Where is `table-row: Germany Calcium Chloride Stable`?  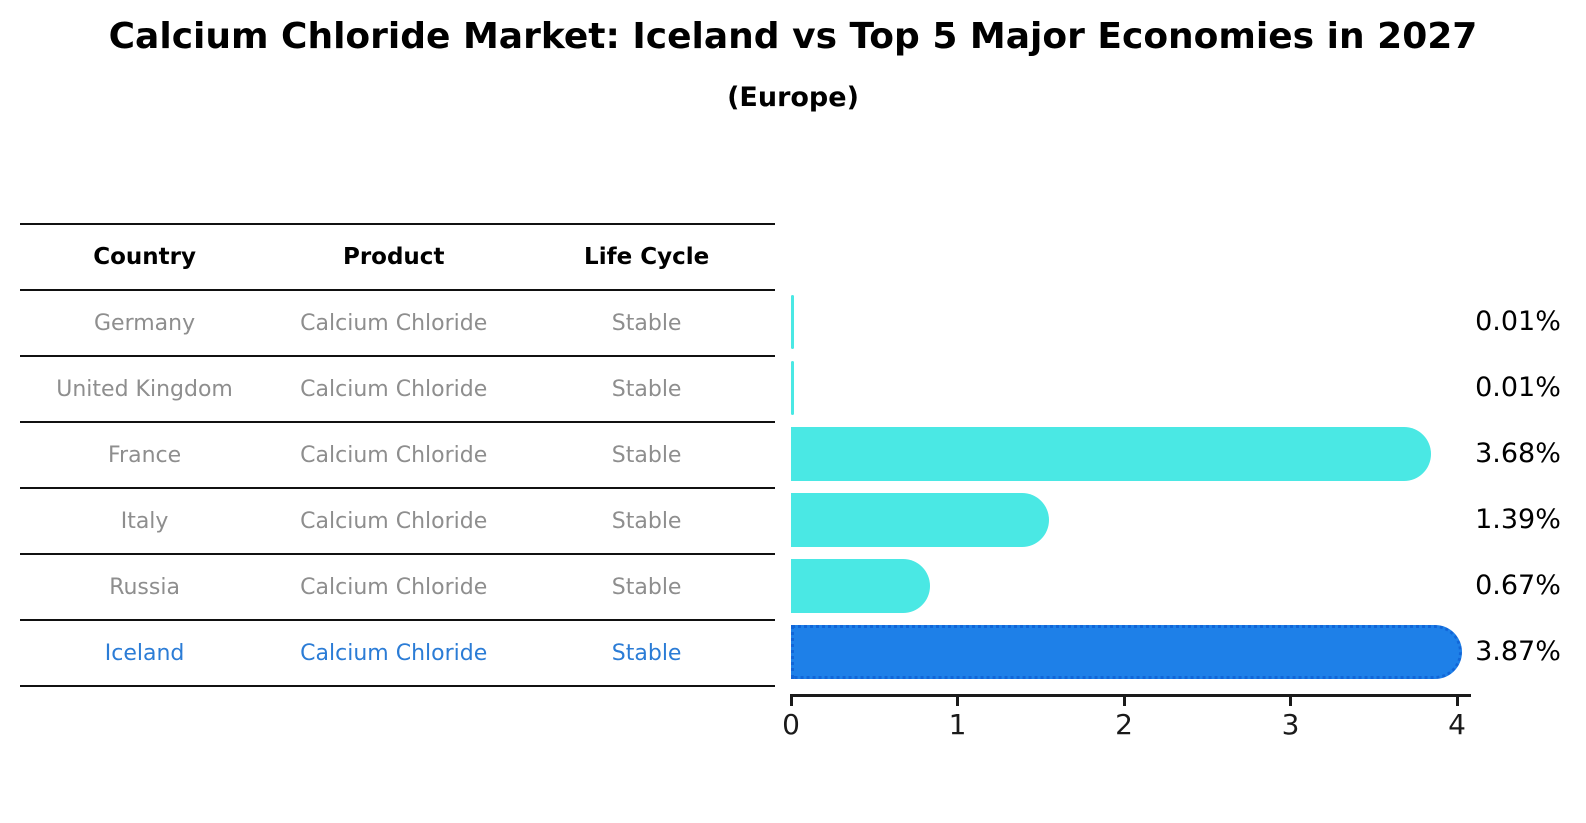
table-row: Germany Calcium Chloride Stable is located at coordinates (397, 324).